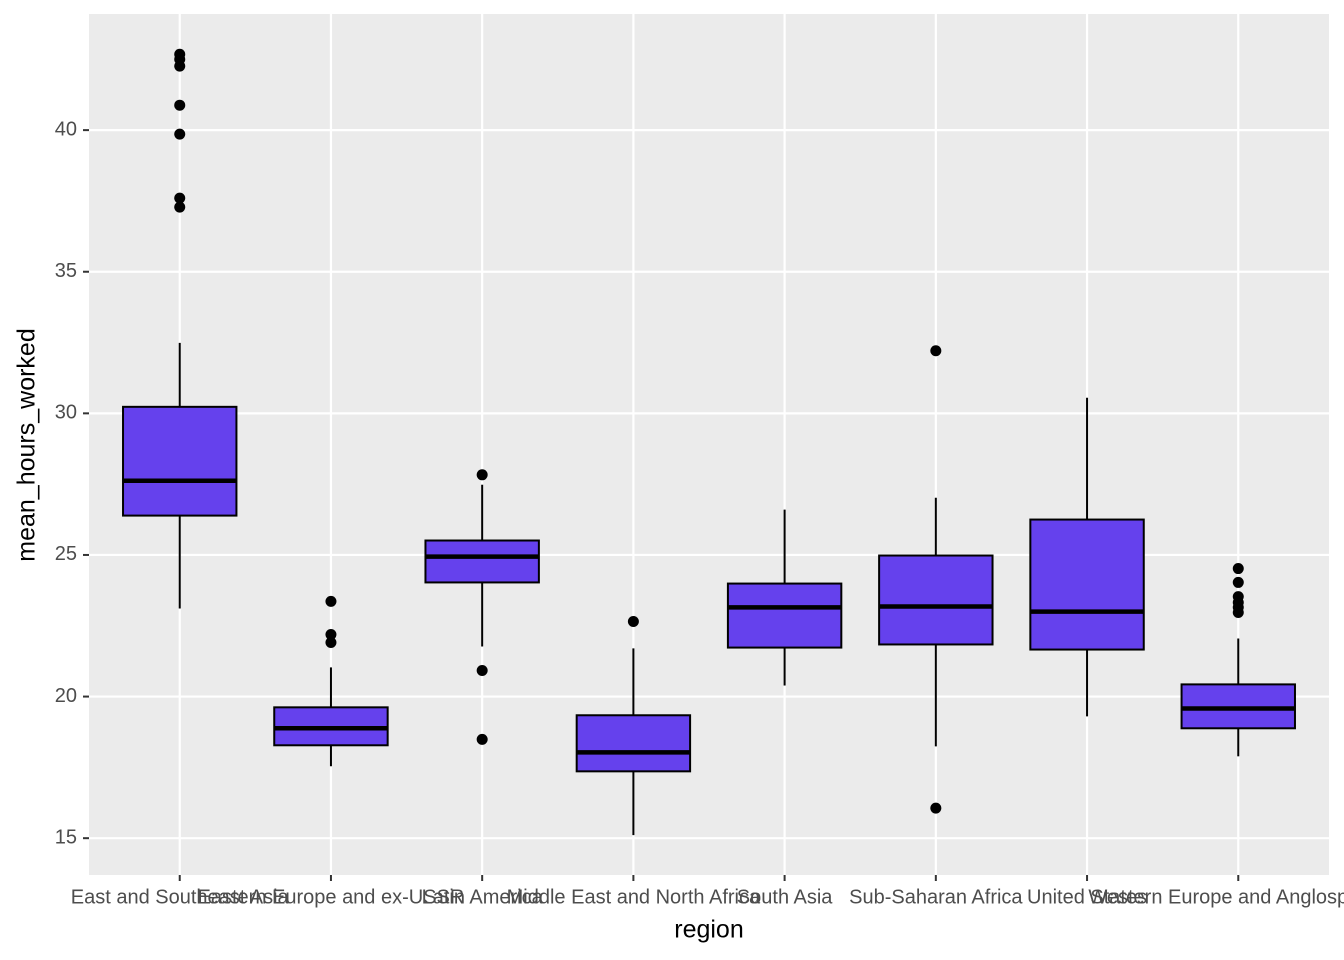 The image size is (1344, 960). I want to click on x-tick-label: Western Europe and Anglosphere, so click(1216, 897).